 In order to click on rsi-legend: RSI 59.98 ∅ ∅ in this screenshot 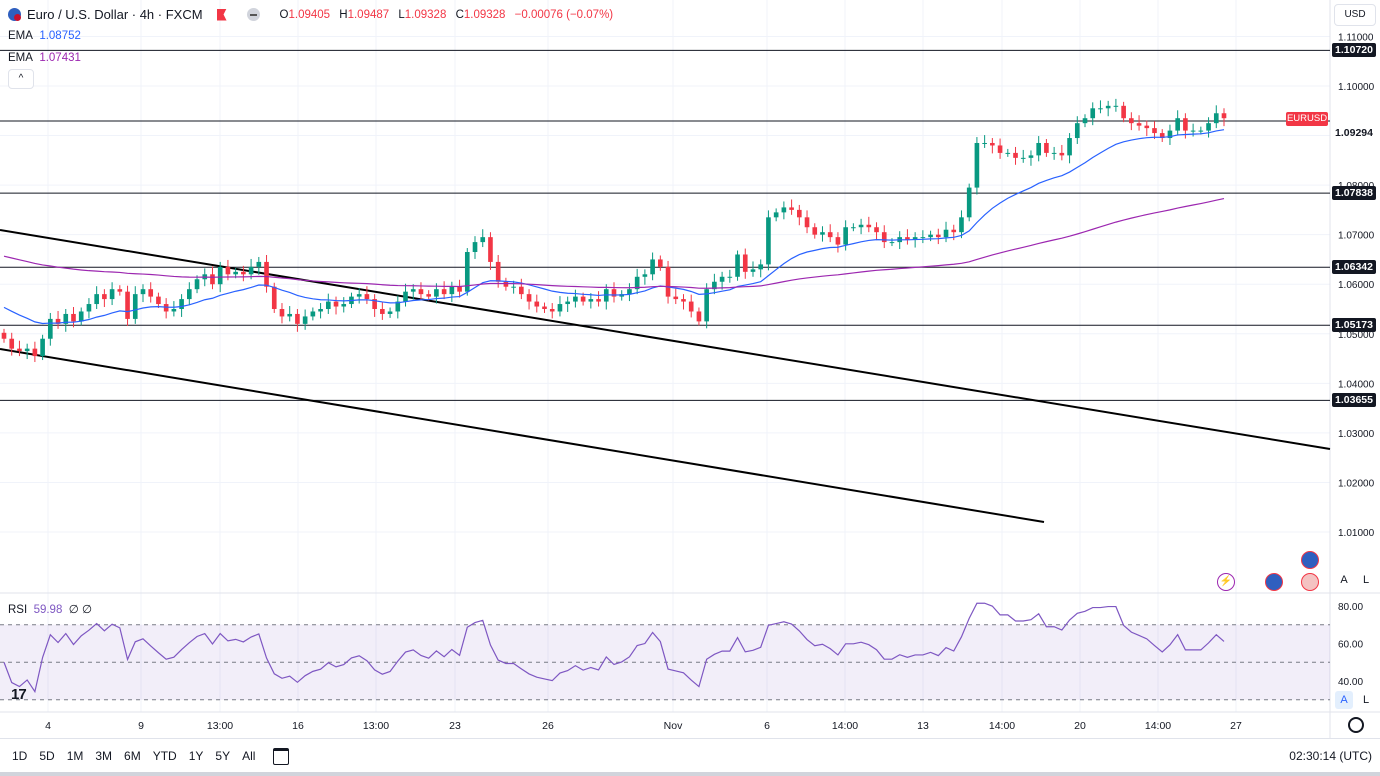, I will do `click(50, 610)`.